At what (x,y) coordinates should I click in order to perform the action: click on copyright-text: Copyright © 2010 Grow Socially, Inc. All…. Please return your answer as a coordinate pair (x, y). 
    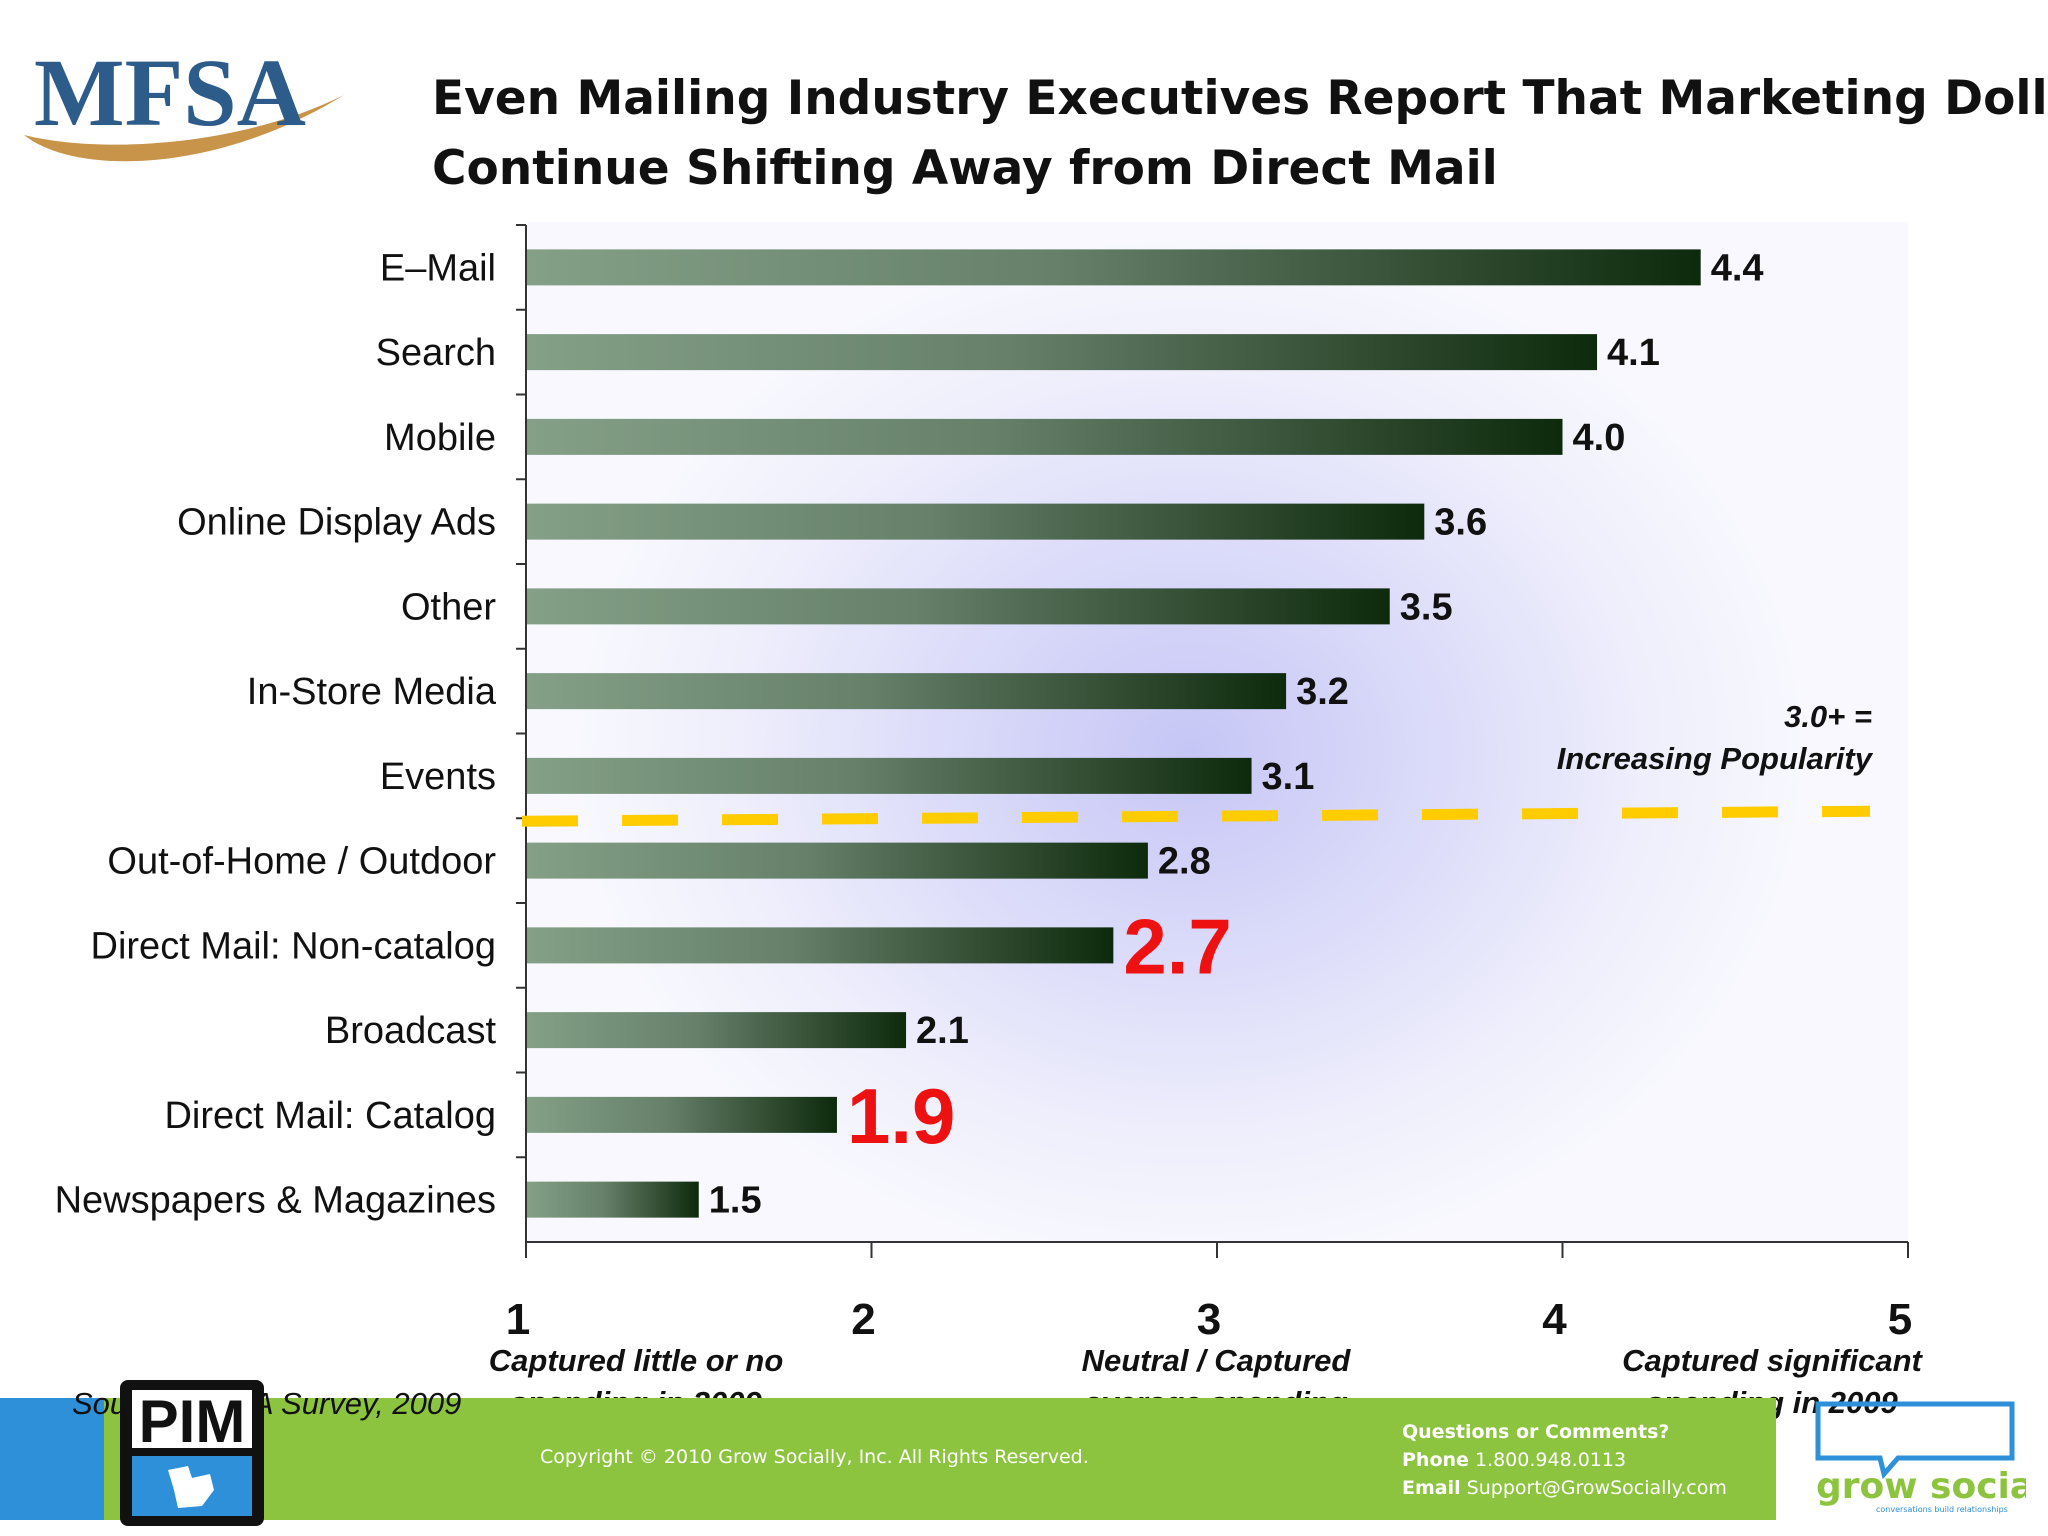
    Looking at the image, I should click on (814, 1457).